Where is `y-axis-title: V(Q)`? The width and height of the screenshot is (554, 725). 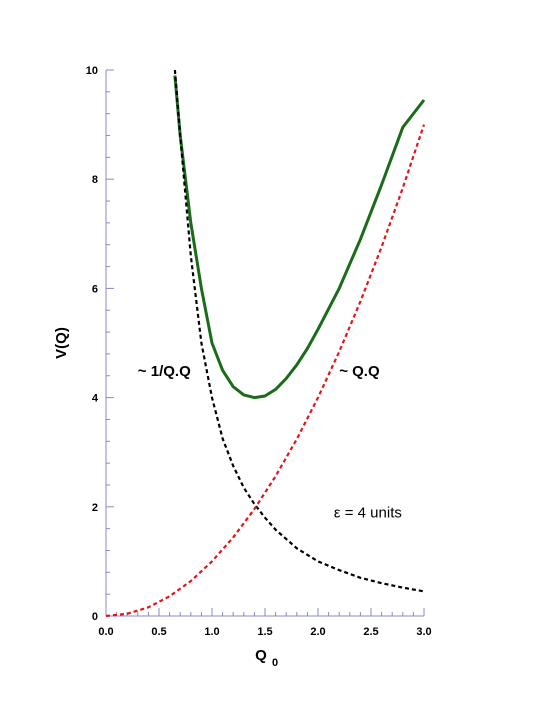 y-axis-title: V(Q) is located at coordinates (61, 343).